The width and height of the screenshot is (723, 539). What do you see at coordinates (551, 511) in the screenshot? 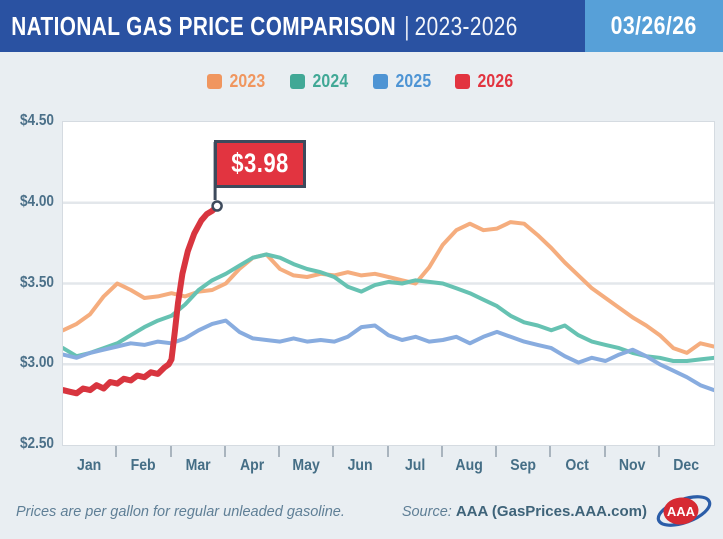
I see `source-text: AAA (GasPrices.AAA.com)` at bounding box center [551, 511].